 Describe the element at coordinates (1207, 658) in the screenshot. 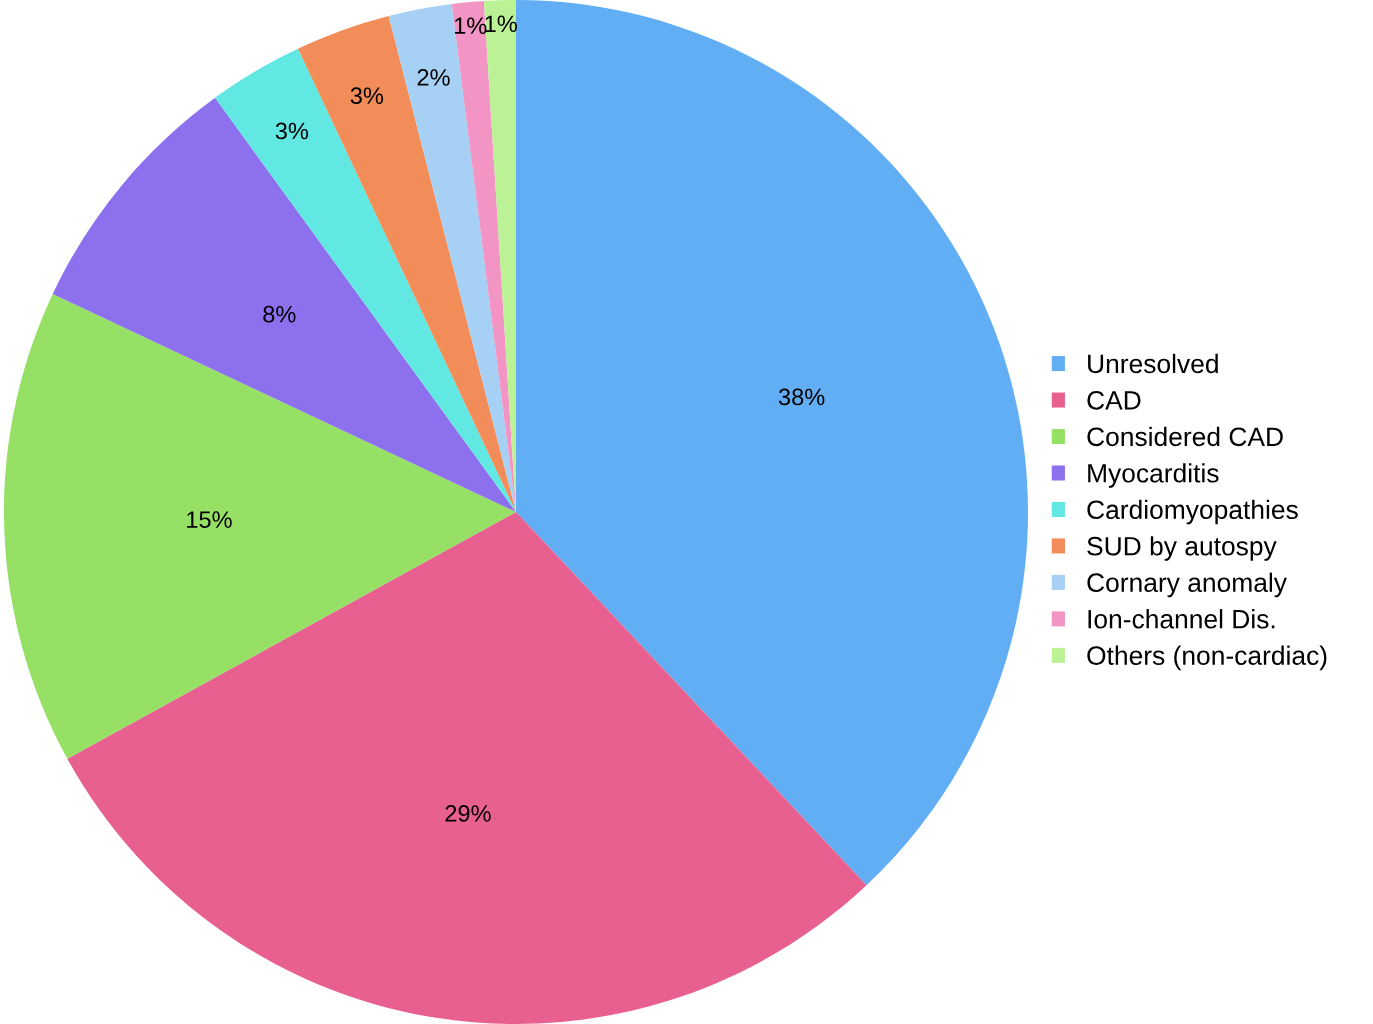

I see `legend-label: Others (non-cardiac)` at that location.